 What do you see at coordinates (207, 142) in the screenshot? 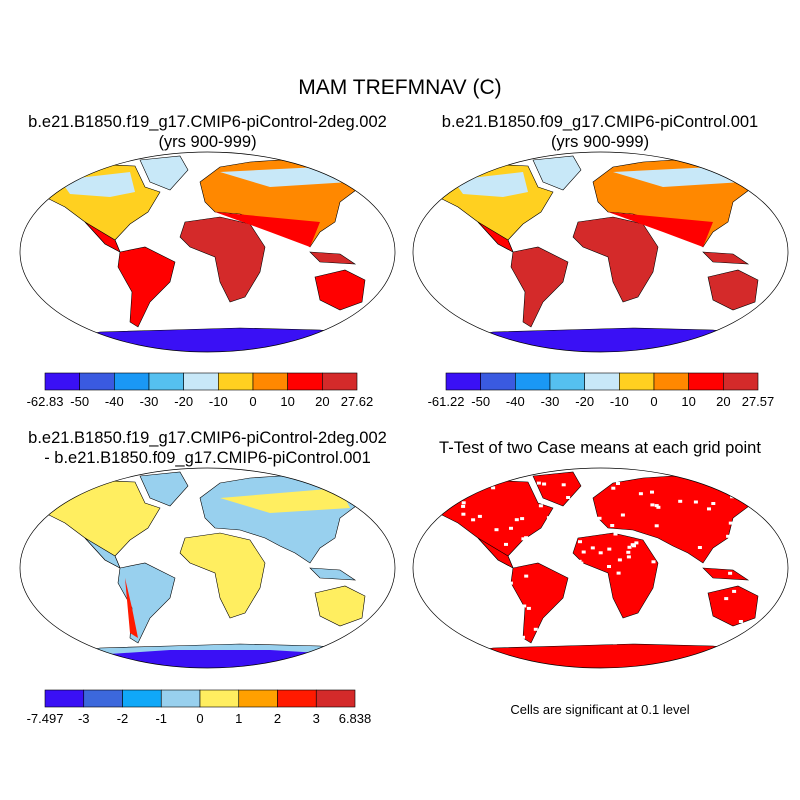
I see `panel-1-title-line2: (yrs 900-999)` at bounding box center [207, 142].